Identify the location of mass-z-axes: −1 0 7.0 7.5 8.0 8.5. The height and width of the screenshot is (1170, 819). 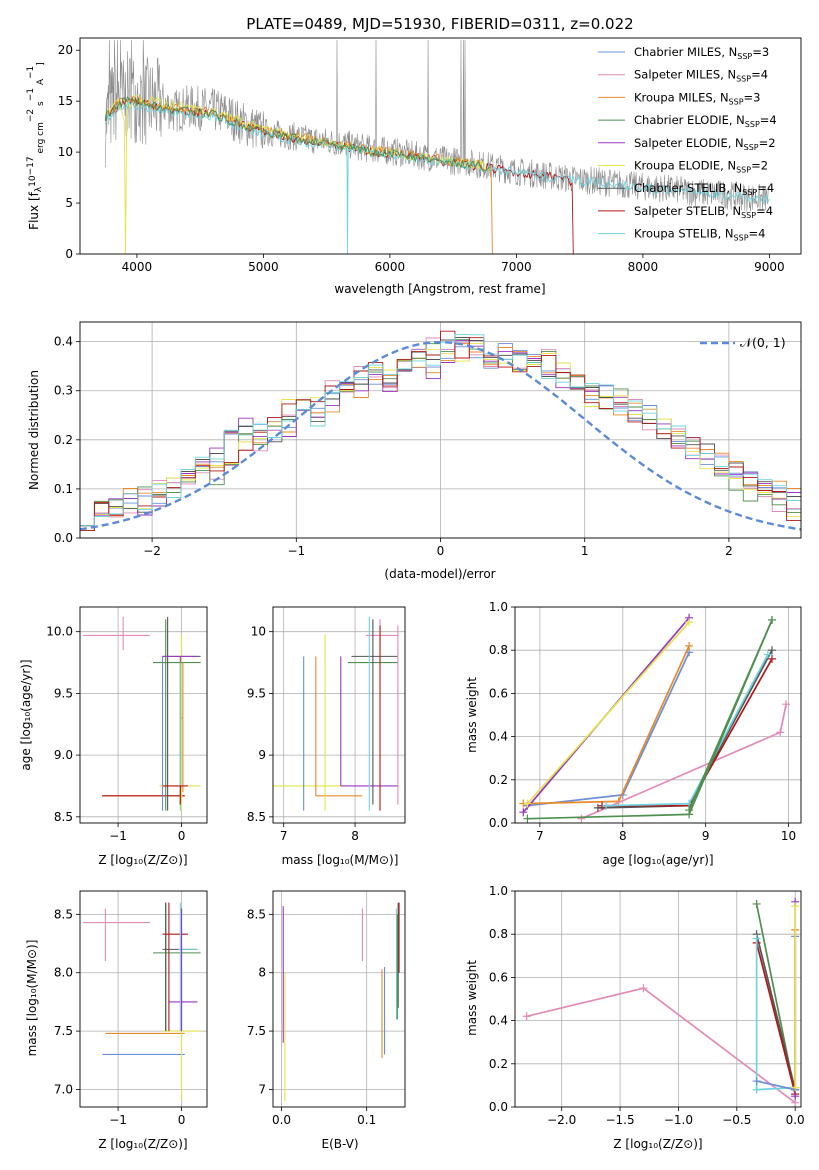
(131, 1008).